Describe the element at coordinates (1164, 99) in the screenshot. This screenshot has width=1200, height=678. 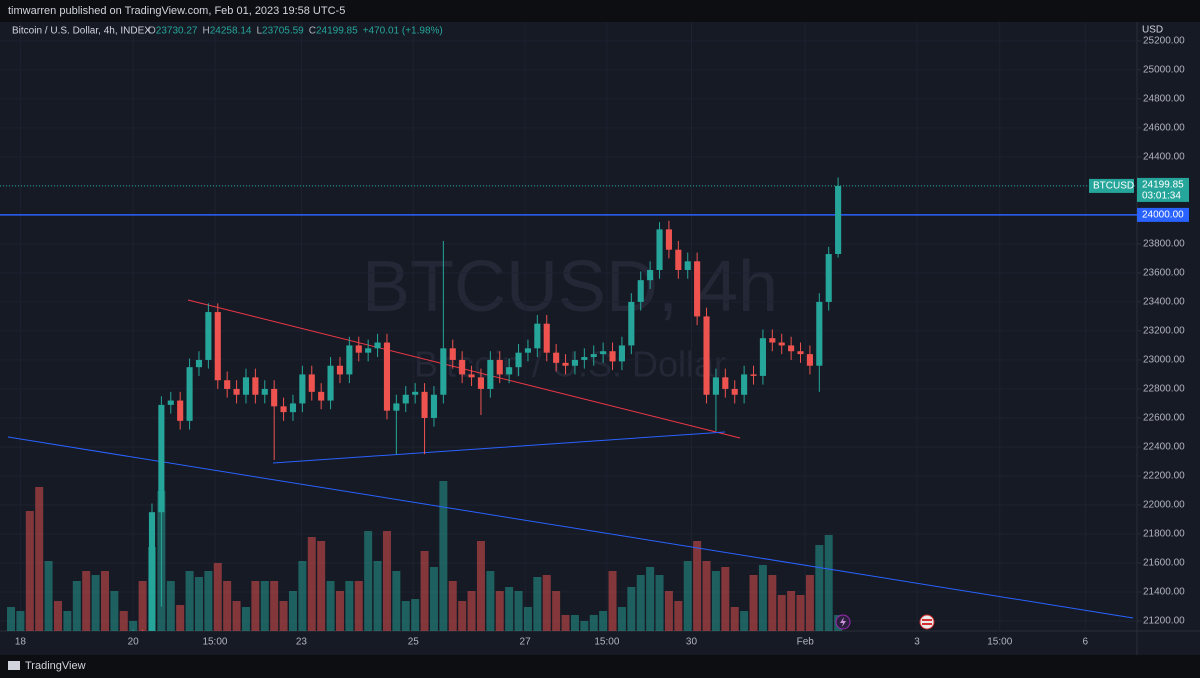
I see `y-tick-label: 24800.00` at that location.